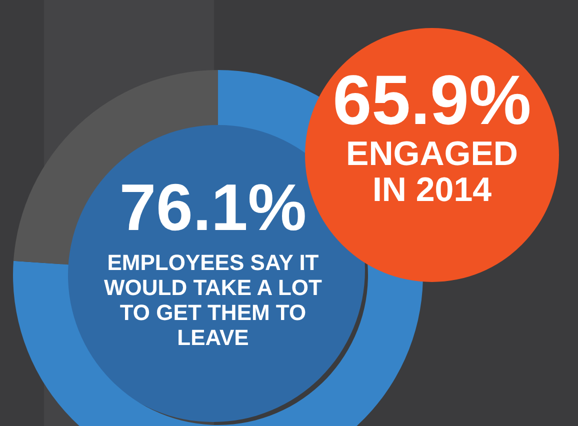  Describe the element at coordinates (213, 207) in the screenshot. I see `data-label: 76.1%` at that location.